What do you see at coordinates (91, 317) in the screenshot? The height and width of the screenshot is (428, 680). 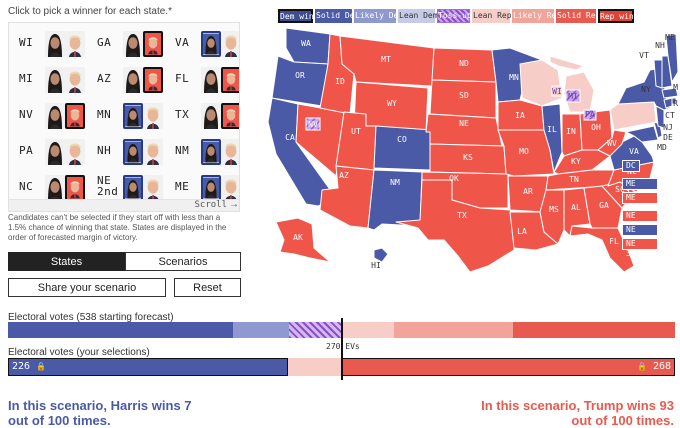 I see `forecast-bar-label: Electoral votes (538 starting forecast)` at bounding box center [91, 317].